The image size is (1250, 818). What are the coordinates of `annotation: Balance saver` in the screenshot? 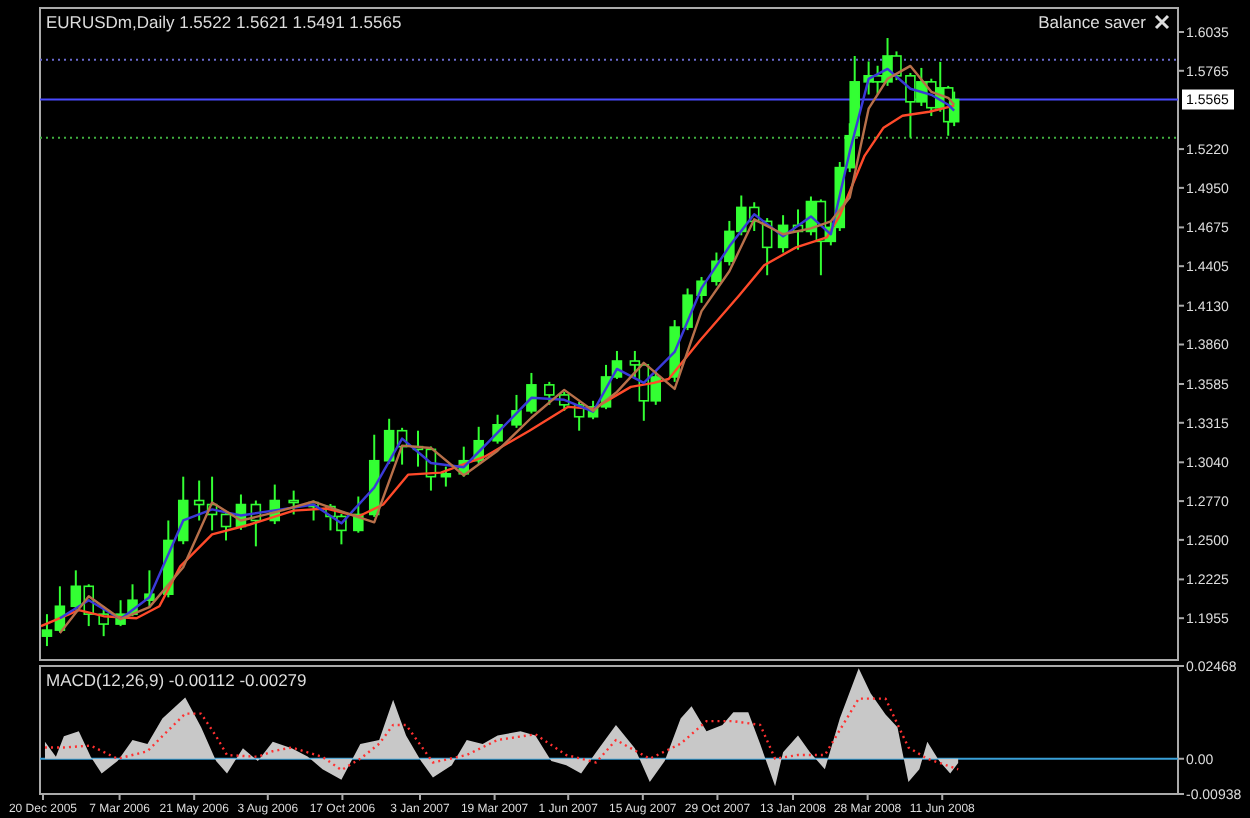 It's located at (1092, 22).